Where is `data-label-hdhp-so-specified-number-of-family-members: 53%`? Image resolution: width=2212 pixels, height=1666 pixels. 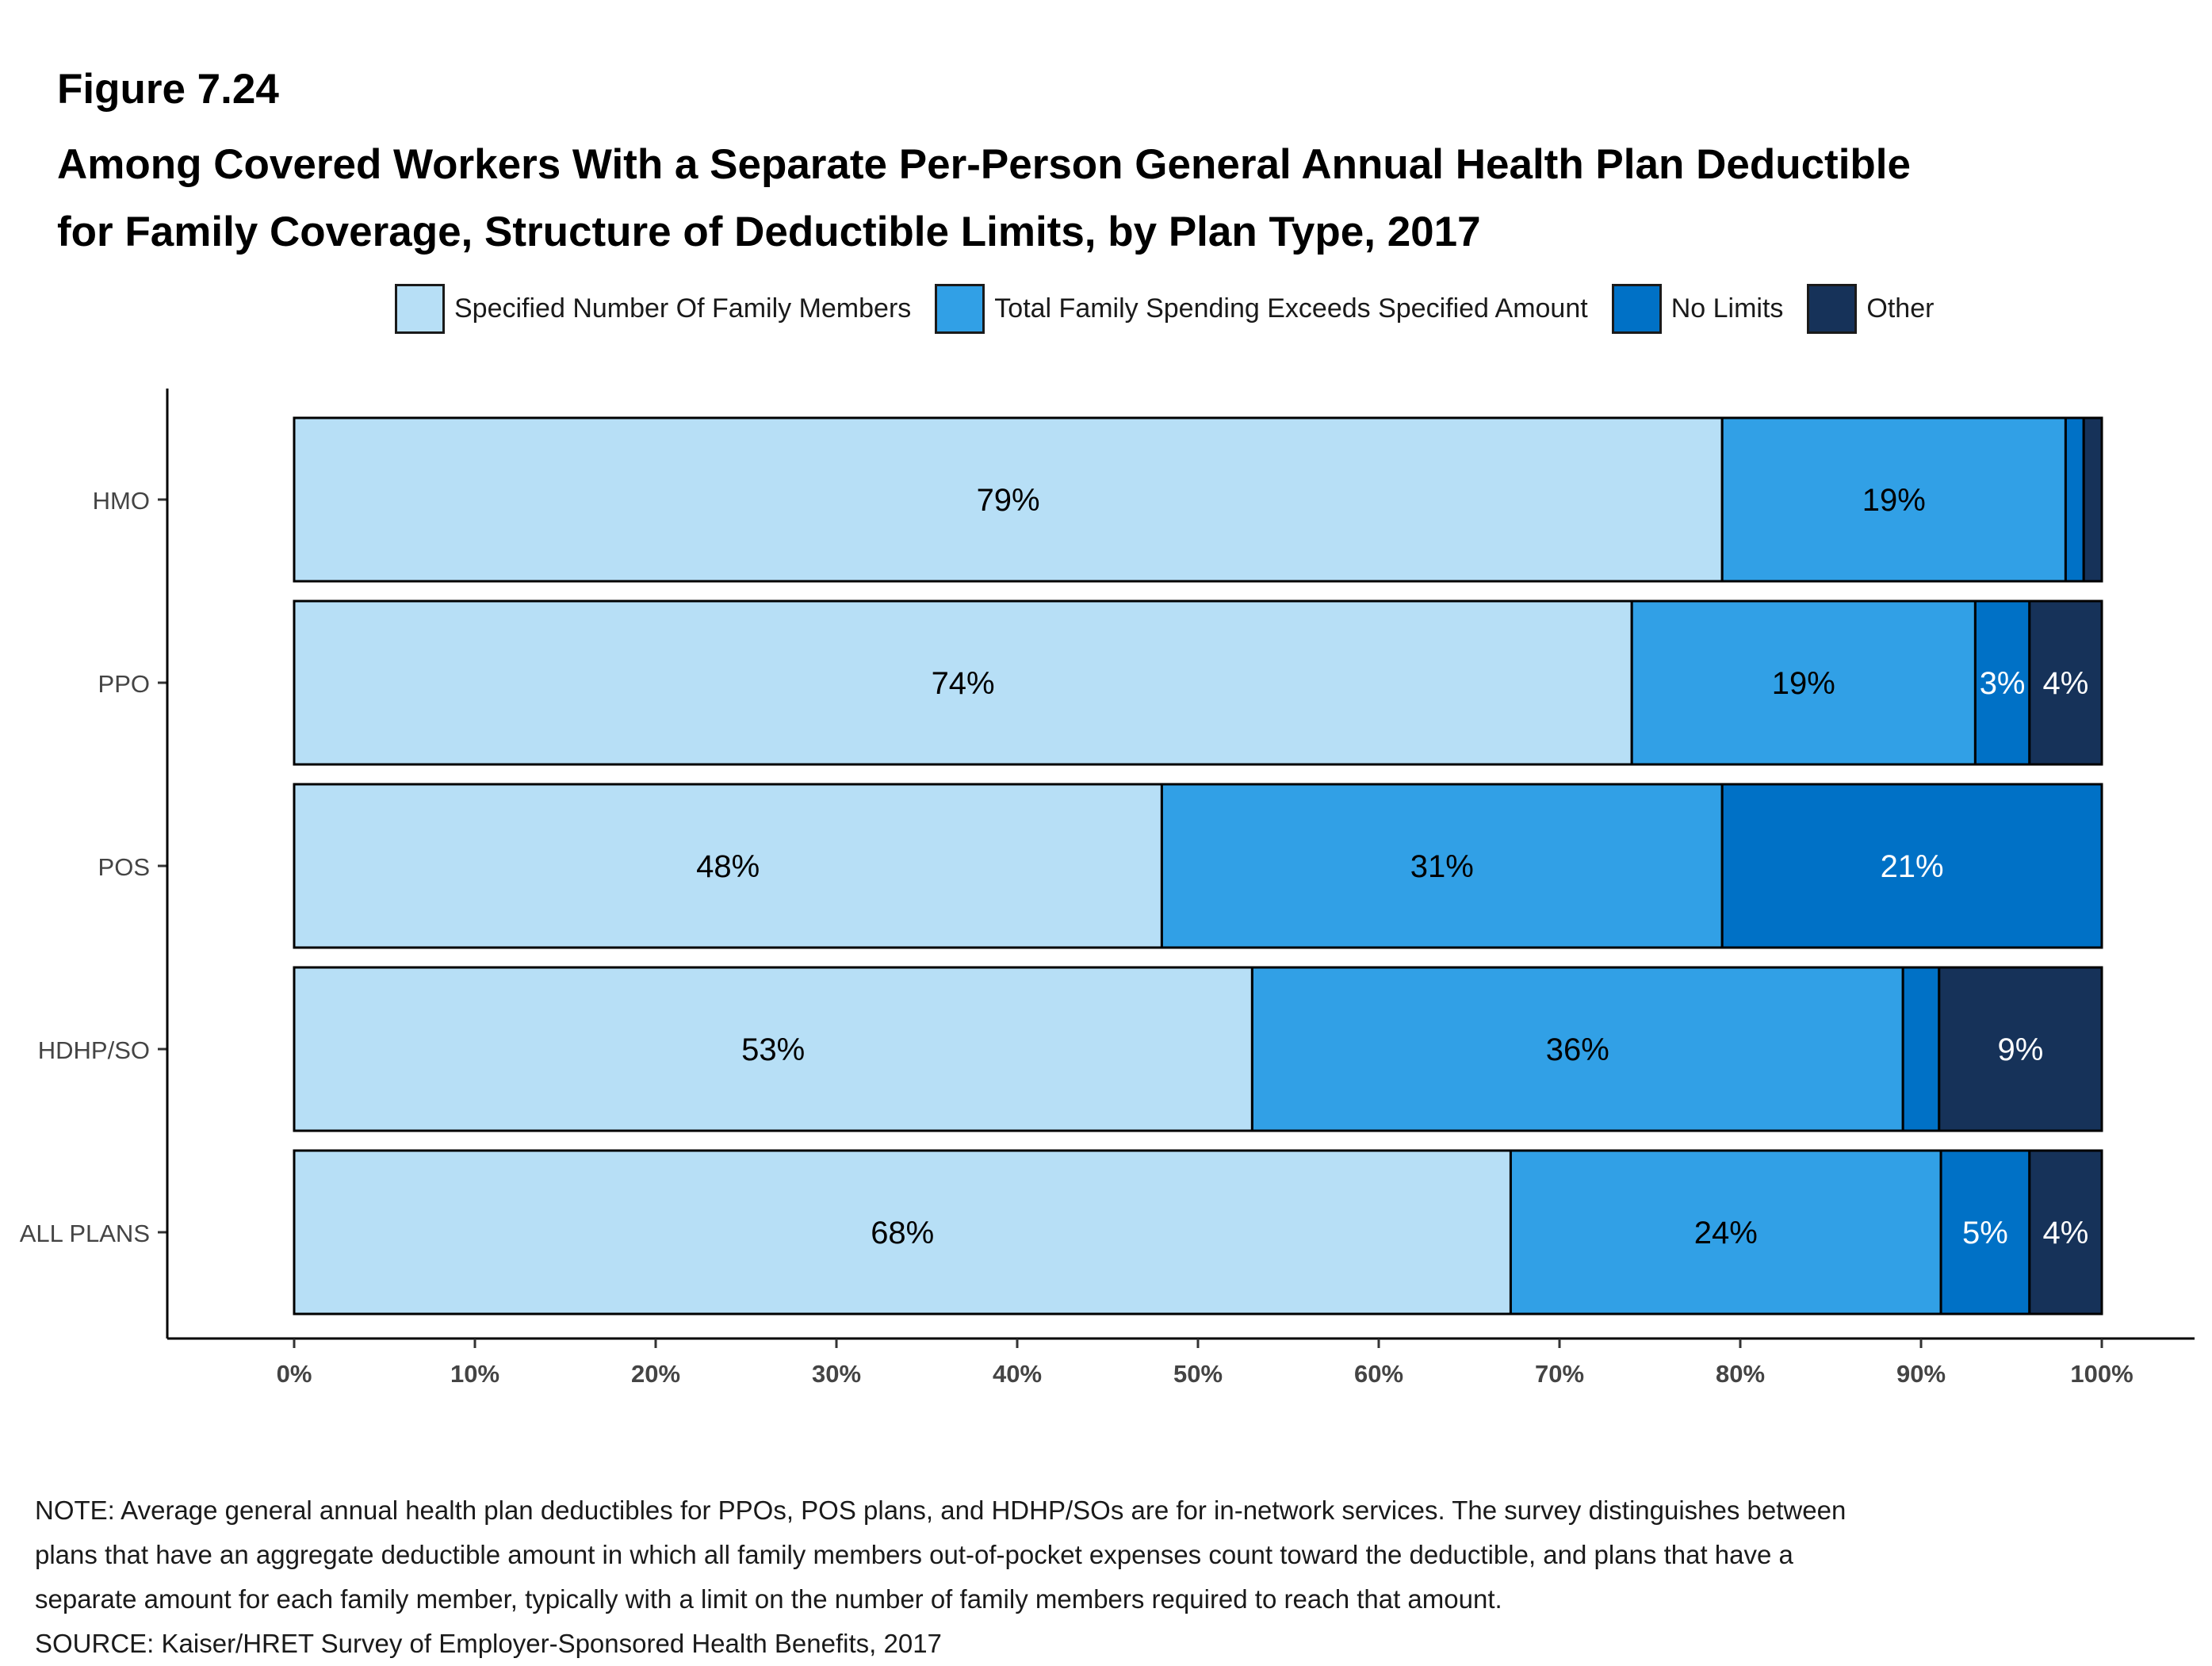
data-label-hdhp-so-specified-number-of-family-members: 53% is located at coordinates (773, 1049).